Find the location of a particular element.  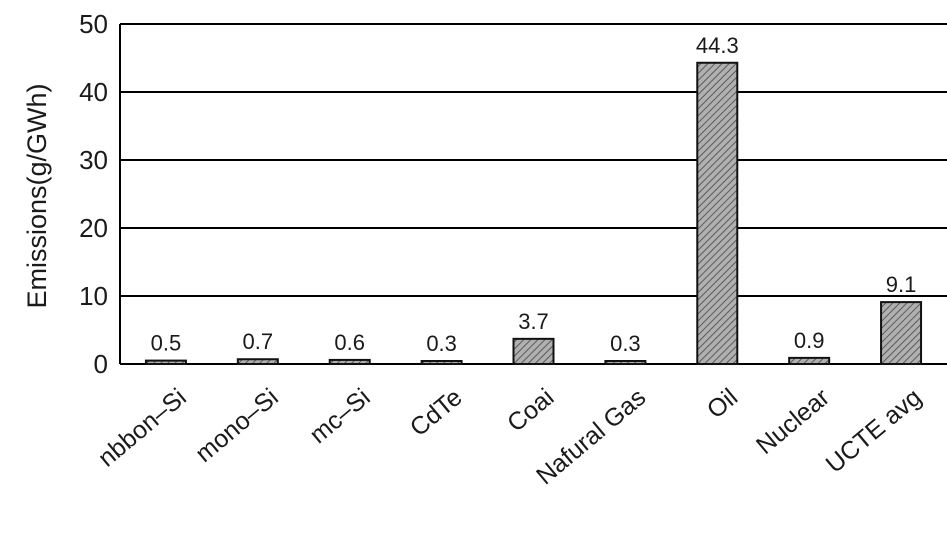

data-label: 0.7 is located at coordinates (258, 341).